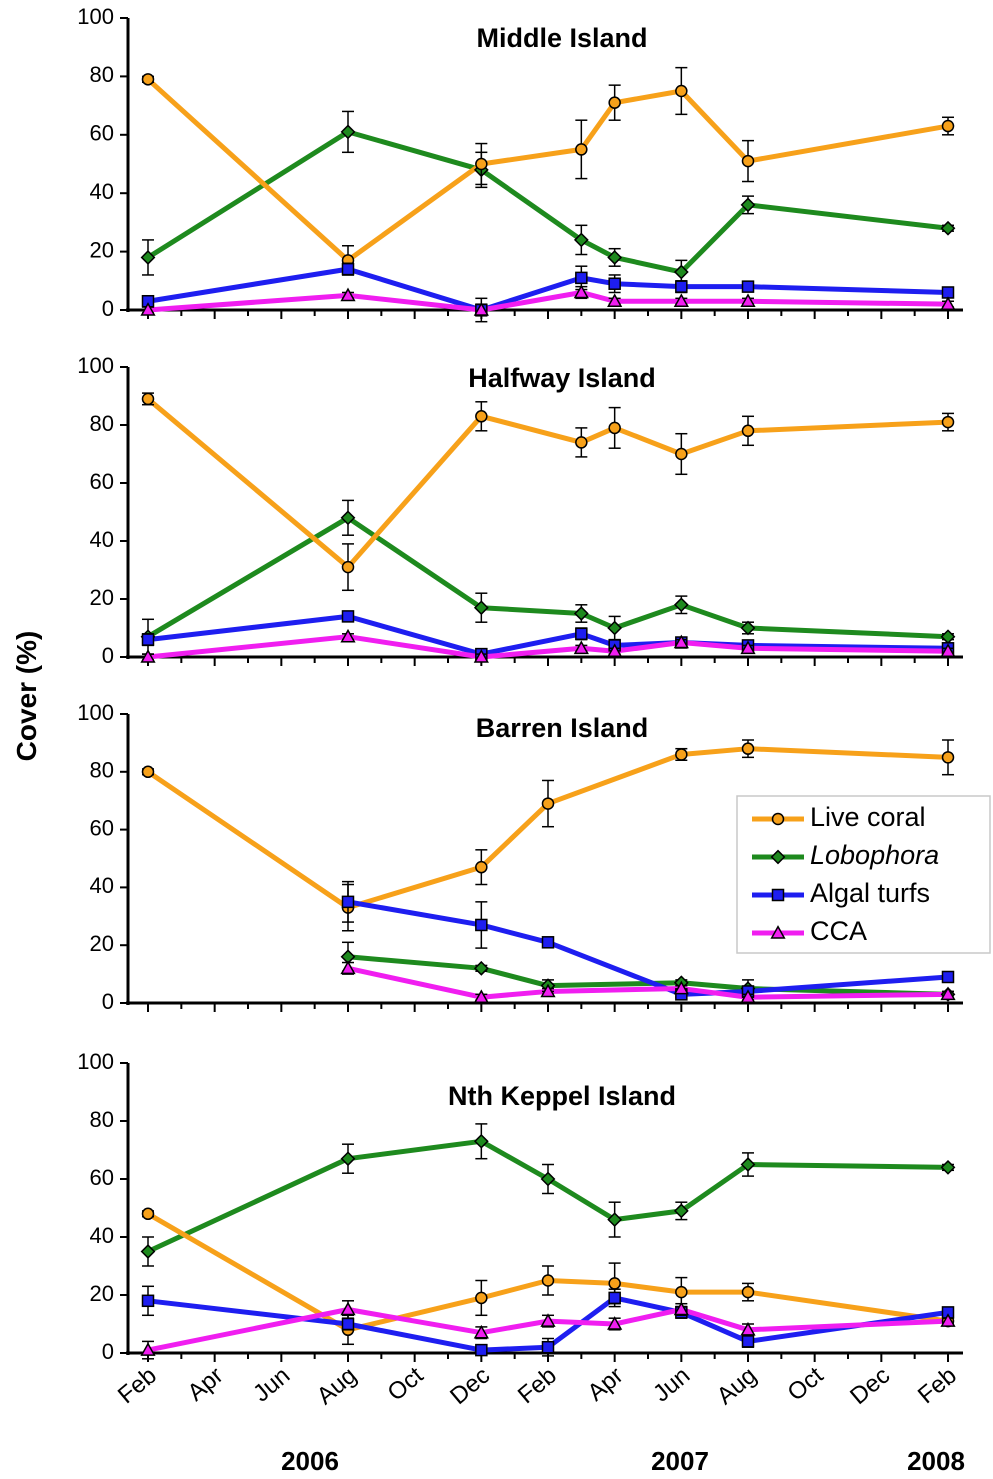 This screenshot has width=993, height=1479. I want to click on x-tick-label: Apr, so click(206, 1384).